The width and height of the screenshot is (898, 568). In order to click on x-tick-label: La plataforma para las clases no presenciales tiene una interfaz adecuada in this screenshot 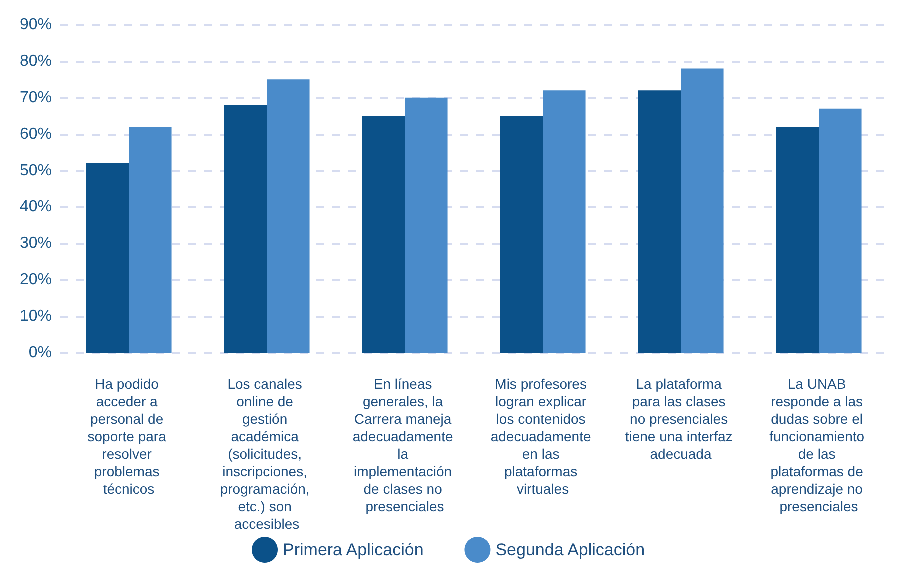, I will do `click(681, 419)`.